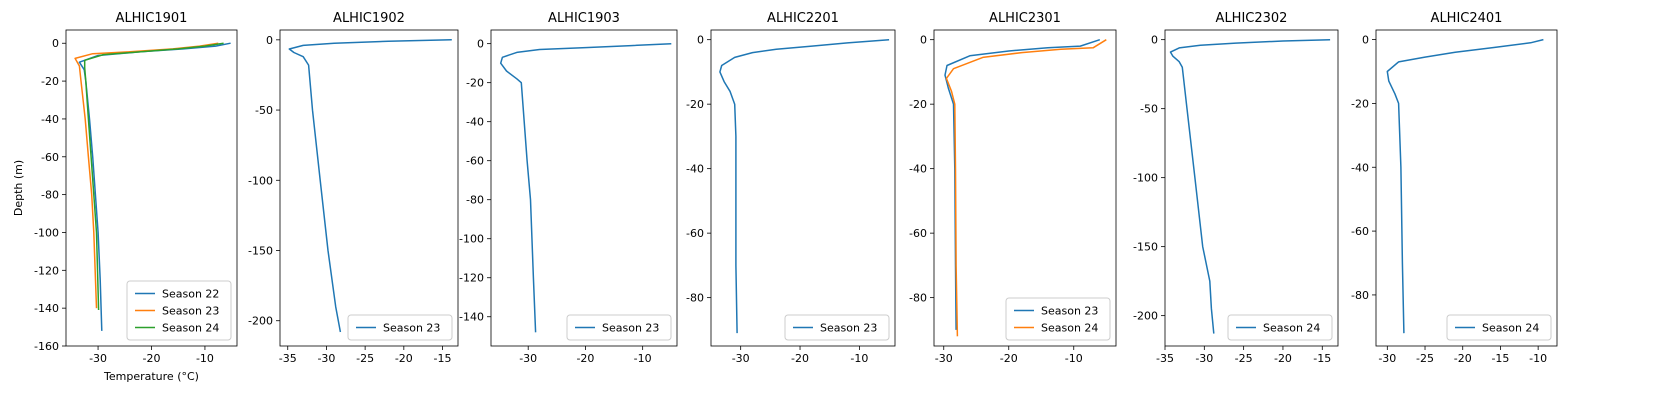  I want to click on legend: Season 23, so click(837, 327).